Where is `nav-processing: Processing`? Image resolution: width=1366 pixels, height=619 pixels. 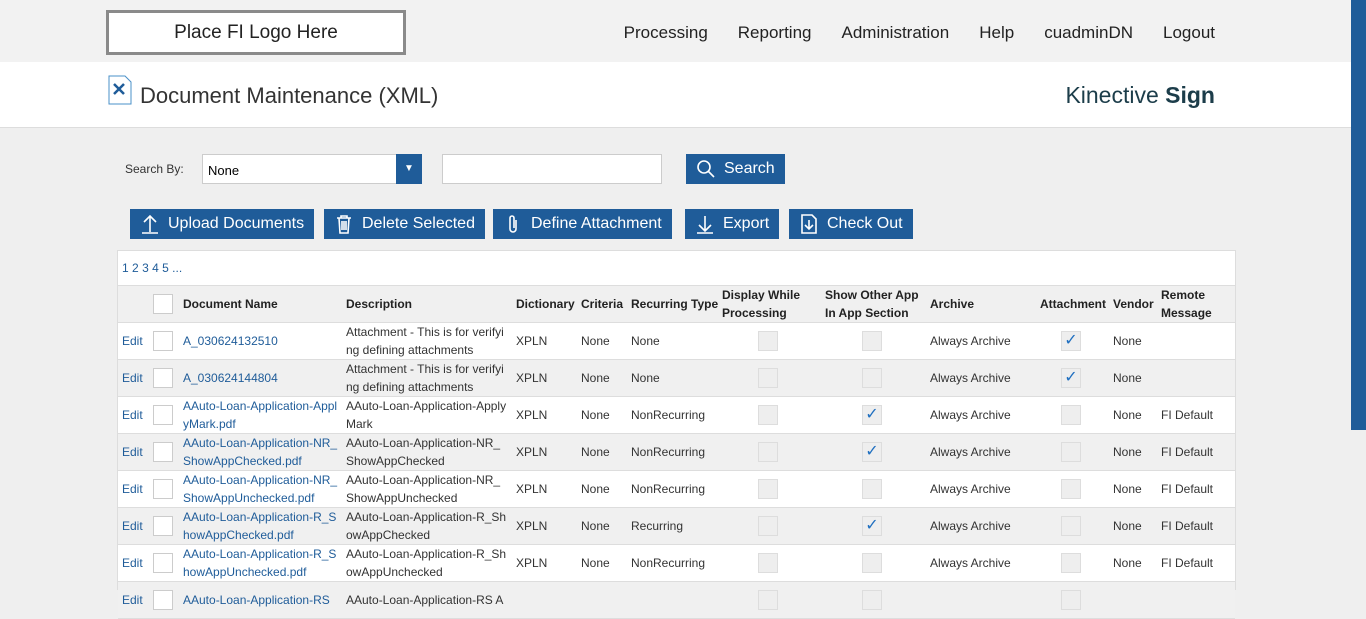 nav-processing: Processing is located at coordinates (665, 32).